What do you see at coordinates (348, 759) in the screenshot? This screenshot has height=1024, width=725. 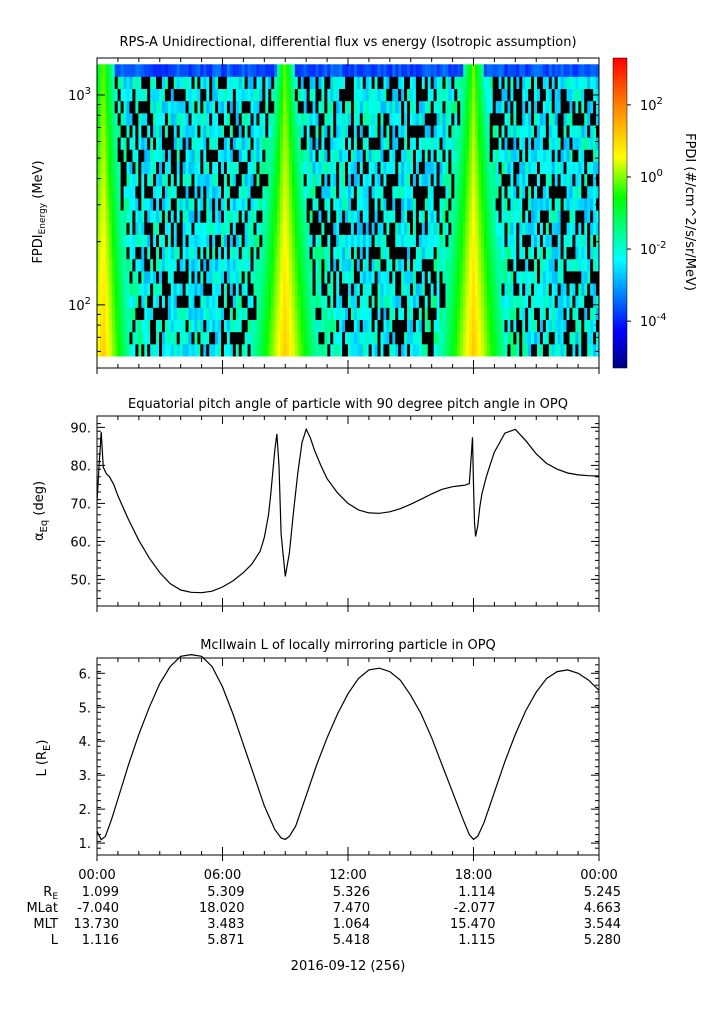 I see `mcilwain-x-ticks` at bounding box center [348, 759].